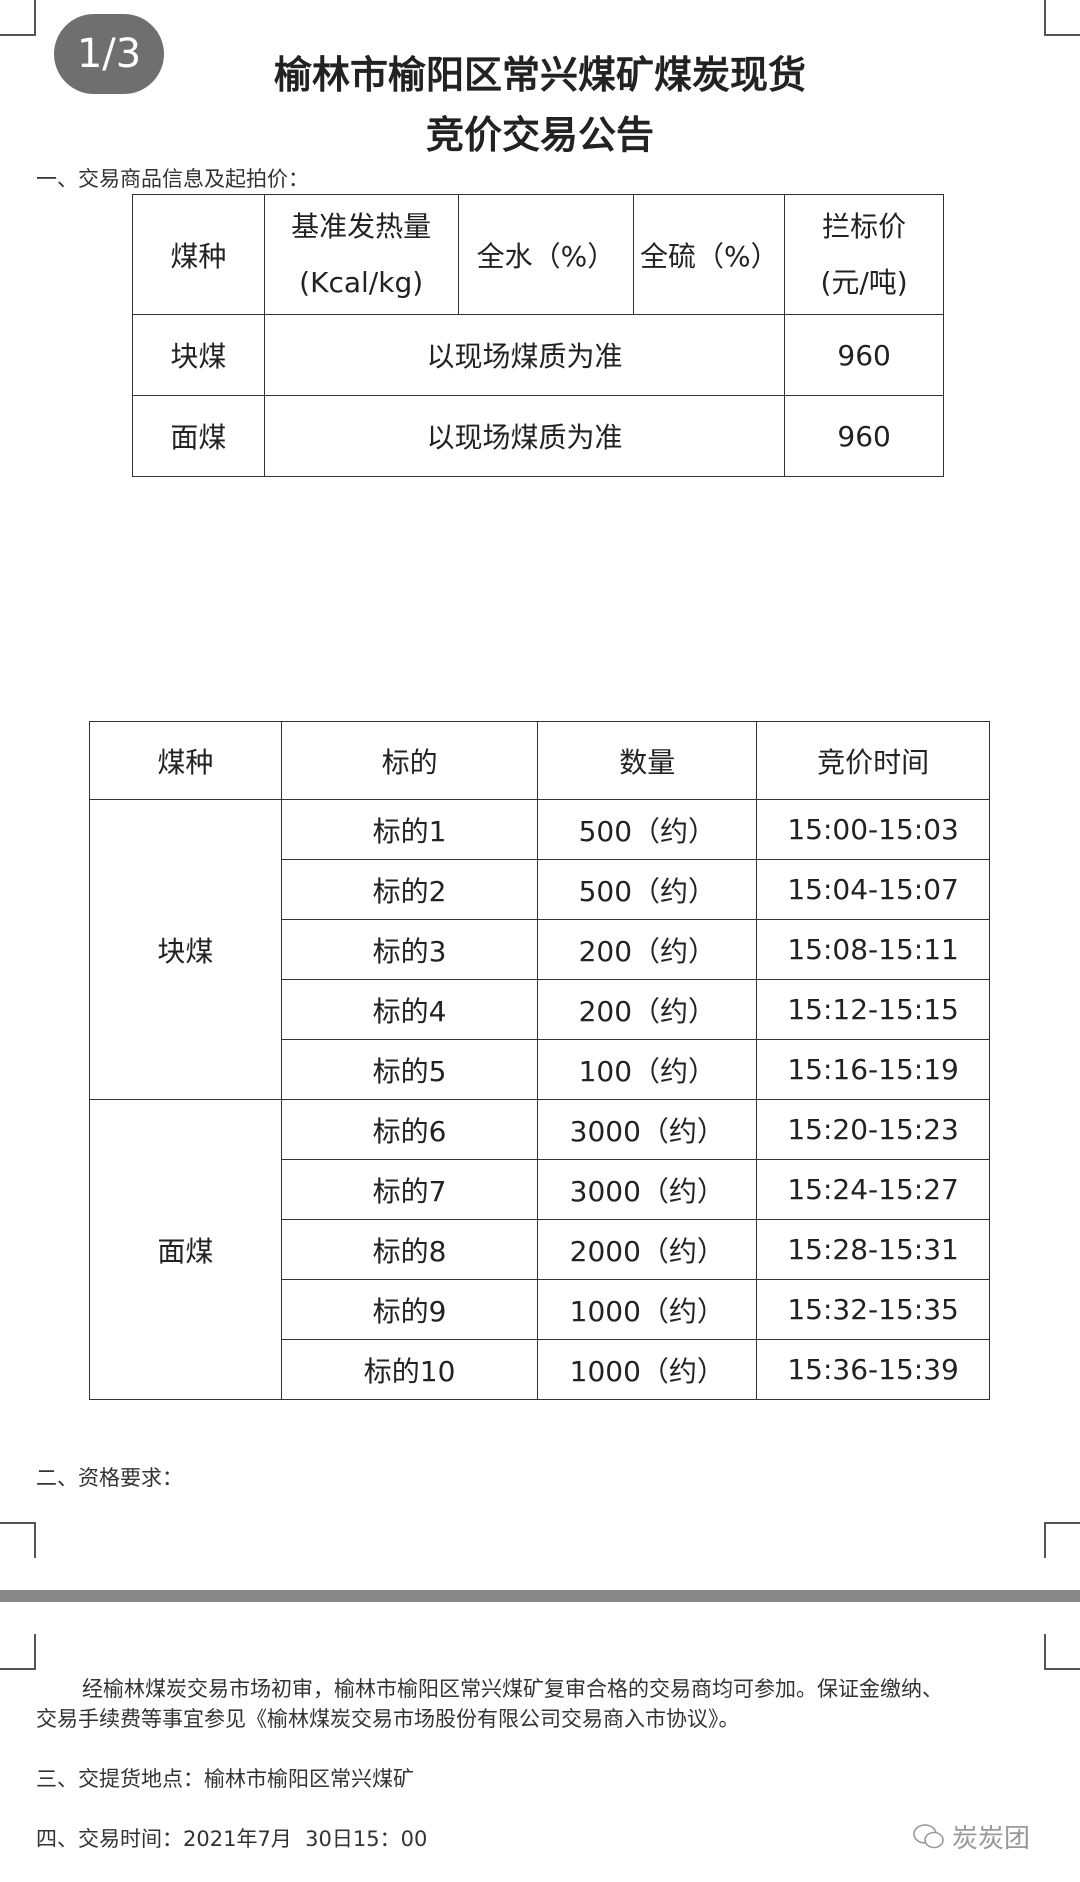  Describe the element at coordinates (361, 226) in the screenshot. I see `header-text: 基准发热量` at that location.